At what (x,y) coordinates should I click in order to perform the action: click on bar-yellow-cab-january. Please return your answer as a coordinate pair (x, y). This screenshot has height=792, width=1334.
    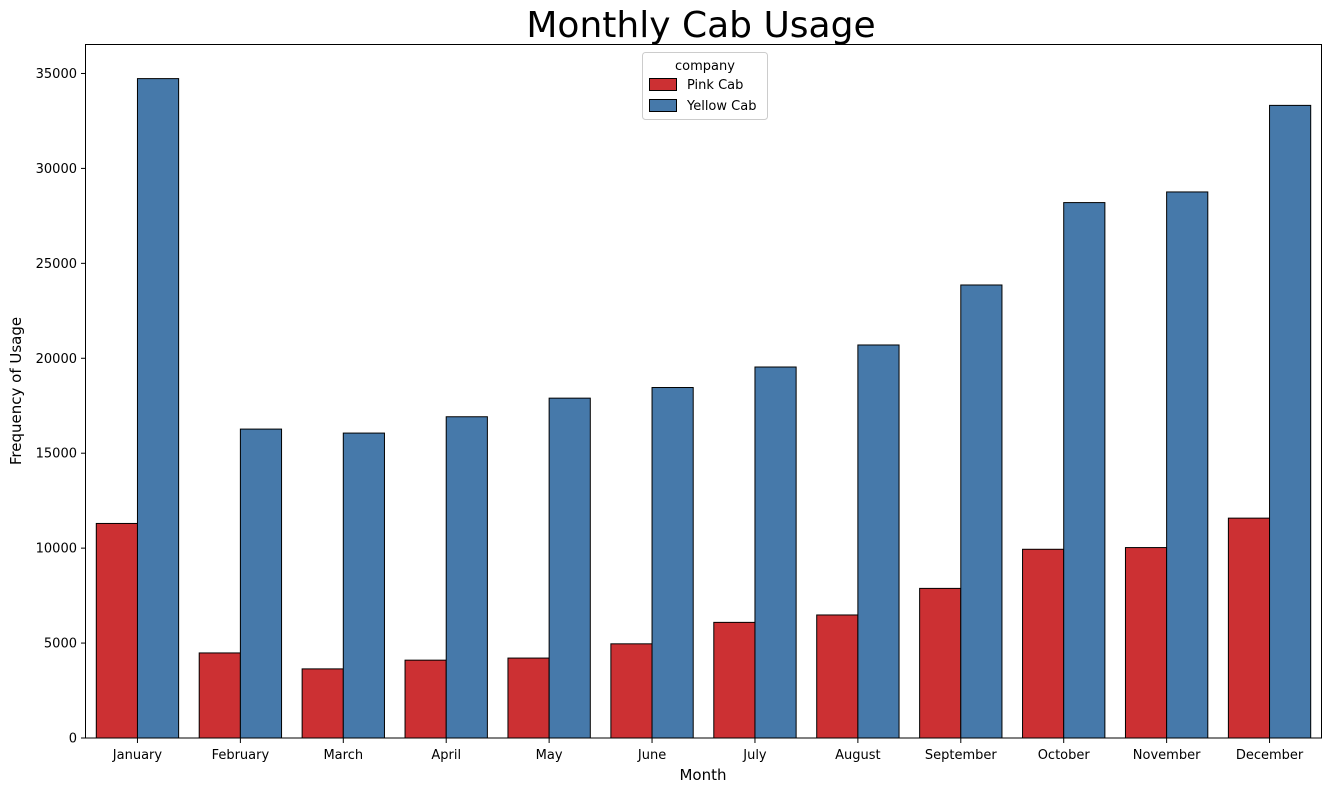
    Looking at the image, I should click on (158, 408).